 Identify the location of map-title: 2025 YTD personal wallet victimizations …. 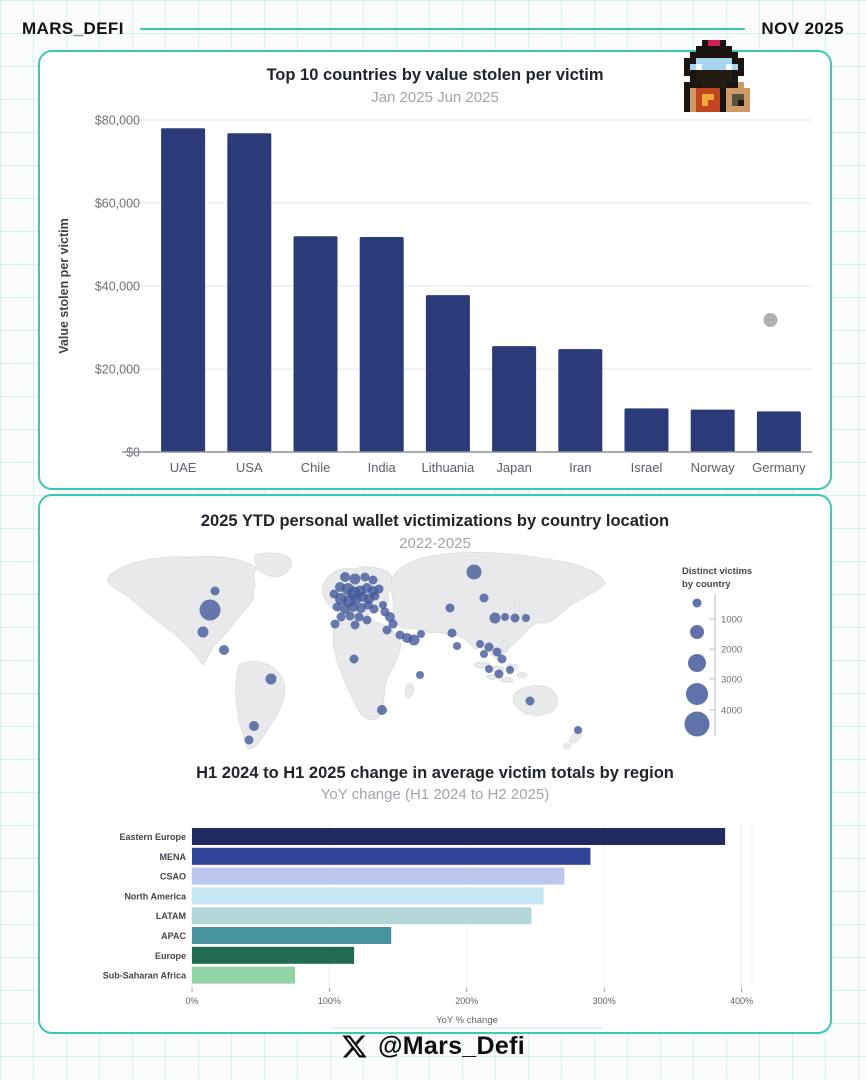
(435, 521).